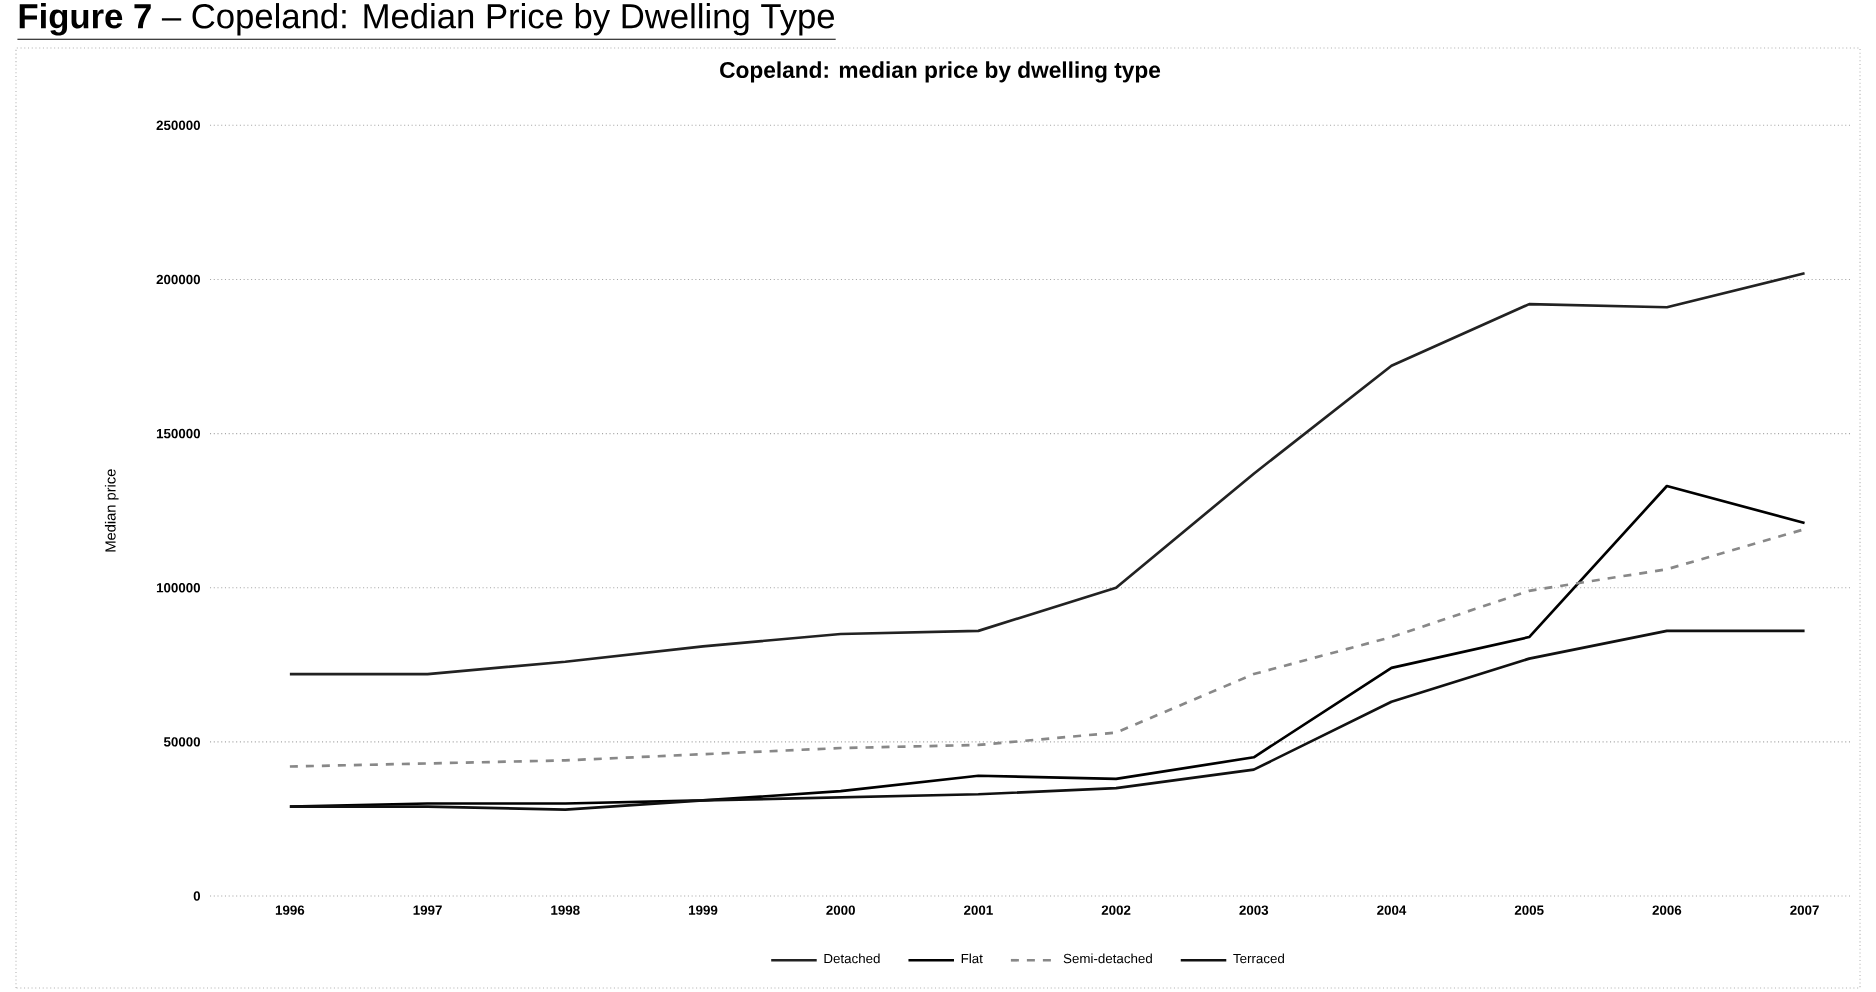 The height and width of the screenshot is (992, 1876). Describe the element at coordinates (427, 19) in the screenshot. I see `chart-title: Figure 7 – Copeland: Median Price by Dwelling Type` at that location.